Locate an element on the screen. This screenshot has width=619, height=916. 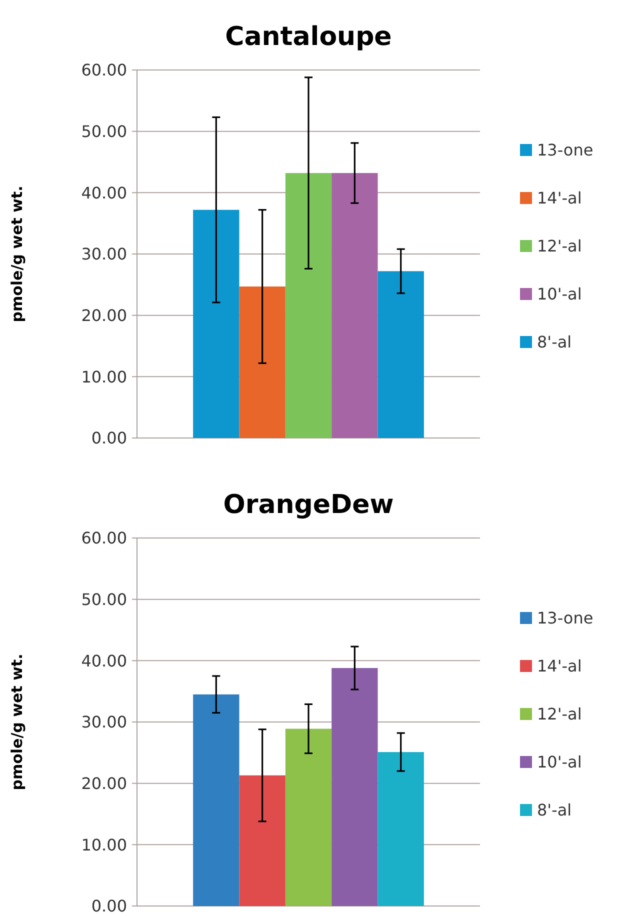
chart-title: Cantaloupe is located at coordinates (308, 37).